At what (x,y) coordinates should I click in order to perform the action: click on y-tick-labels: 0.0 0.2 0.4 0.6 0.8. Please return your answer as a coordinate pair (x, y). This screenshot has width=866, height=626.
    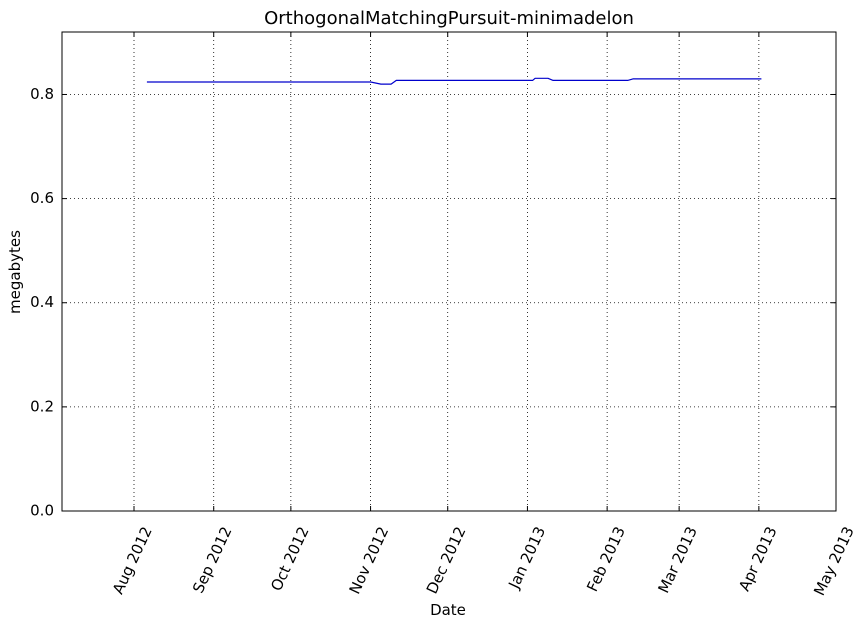
    Looking at the image, I should click on (42, 302).